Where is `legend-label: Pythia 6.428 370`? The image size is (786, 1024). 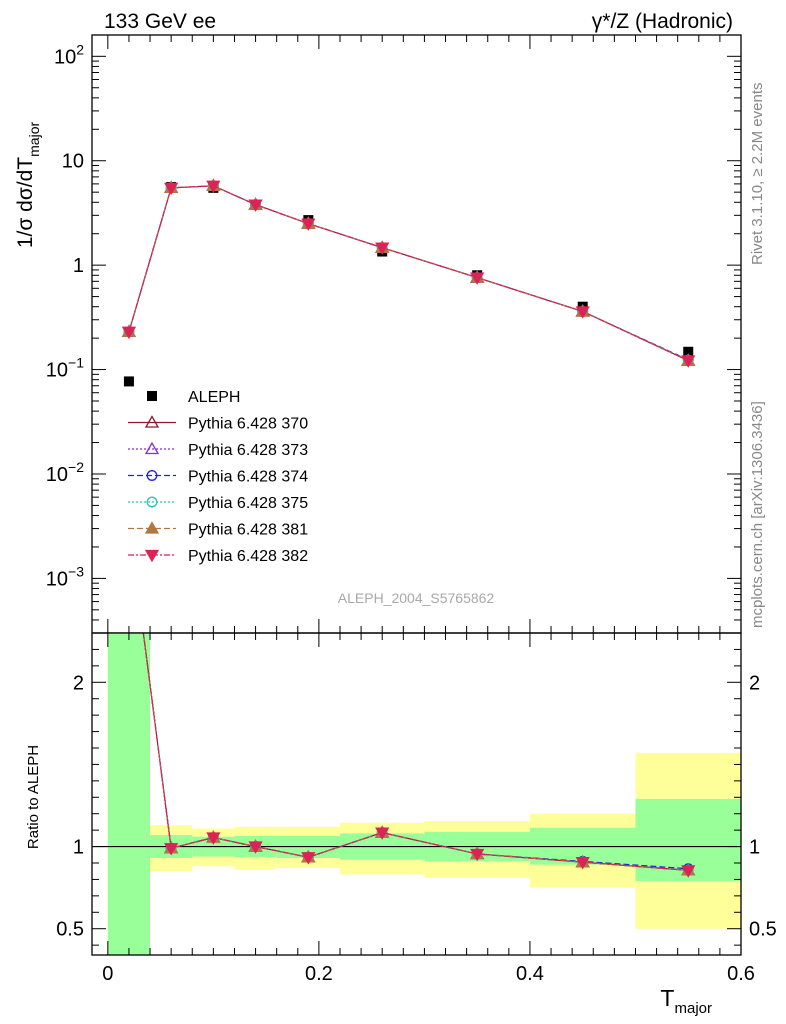
legend-label: Pythia 6.428 370 is located at coordinates (248, 424).